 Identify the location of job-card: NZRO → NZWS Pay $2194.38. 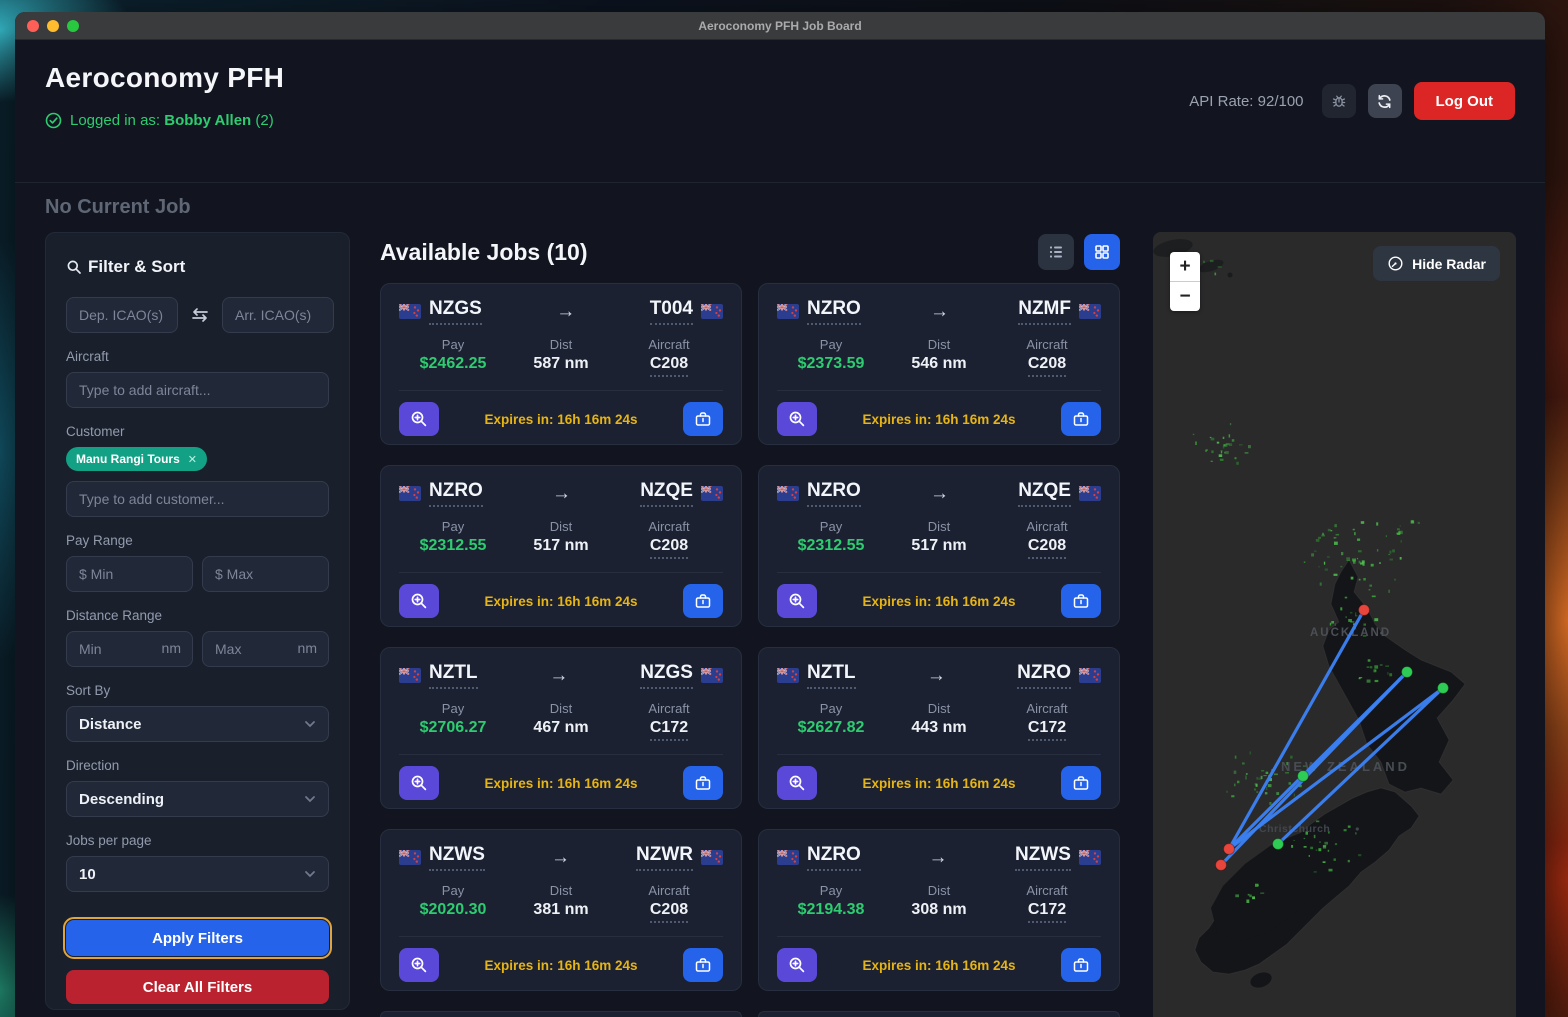
(939, 910).